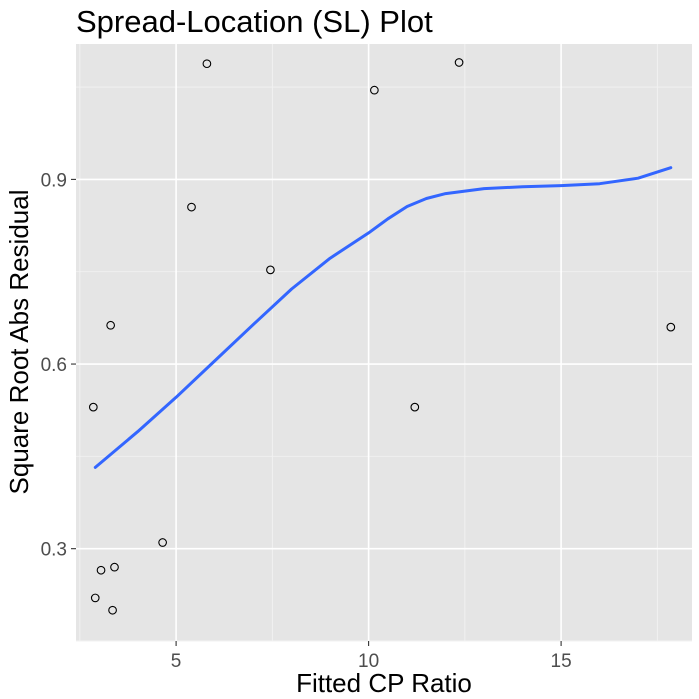  What do you see at coordinates (19, 342) in the screenshot?
I see `y-axis-title: Square Root Abs Residual` at bounding box center [19, 342].